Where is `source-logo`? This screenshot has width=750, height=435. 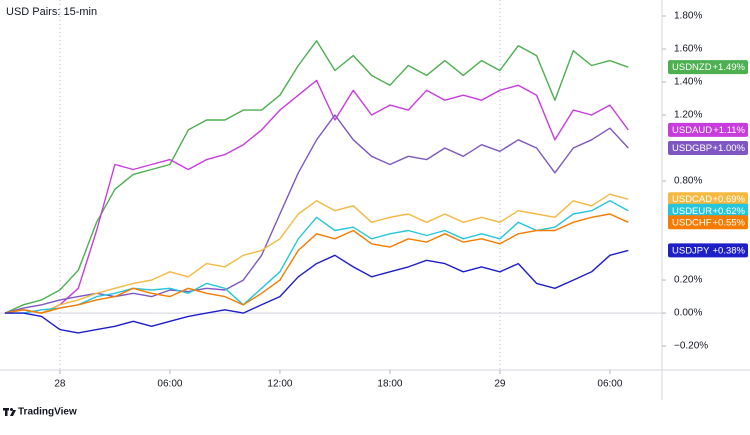 source-logo is located at coordinates (9, 412).